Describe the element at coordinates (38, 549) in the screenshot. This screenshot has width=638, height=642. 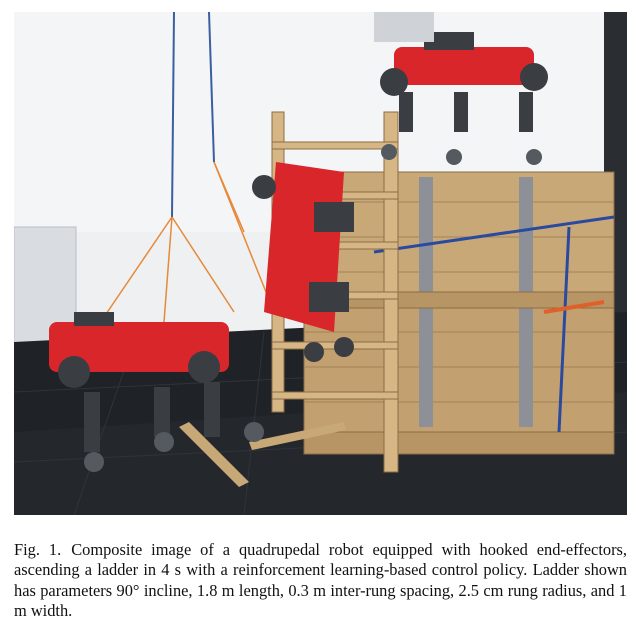
I see `caption-label: Fig. 1.` at that location.